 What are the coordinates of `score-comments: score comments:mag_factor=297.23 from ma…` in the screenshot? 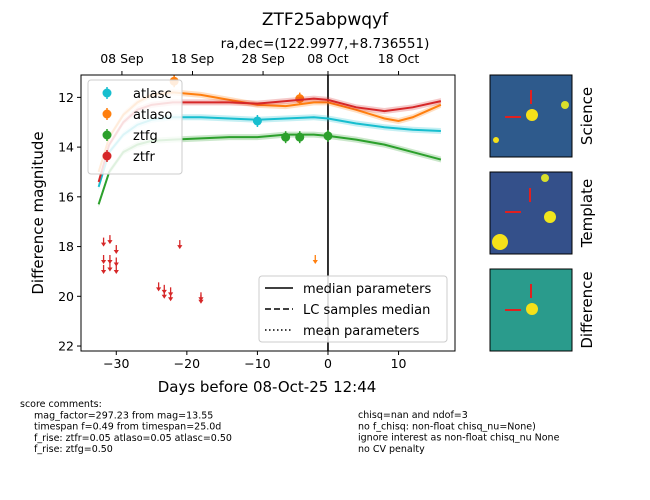 It's located at (126, 427).